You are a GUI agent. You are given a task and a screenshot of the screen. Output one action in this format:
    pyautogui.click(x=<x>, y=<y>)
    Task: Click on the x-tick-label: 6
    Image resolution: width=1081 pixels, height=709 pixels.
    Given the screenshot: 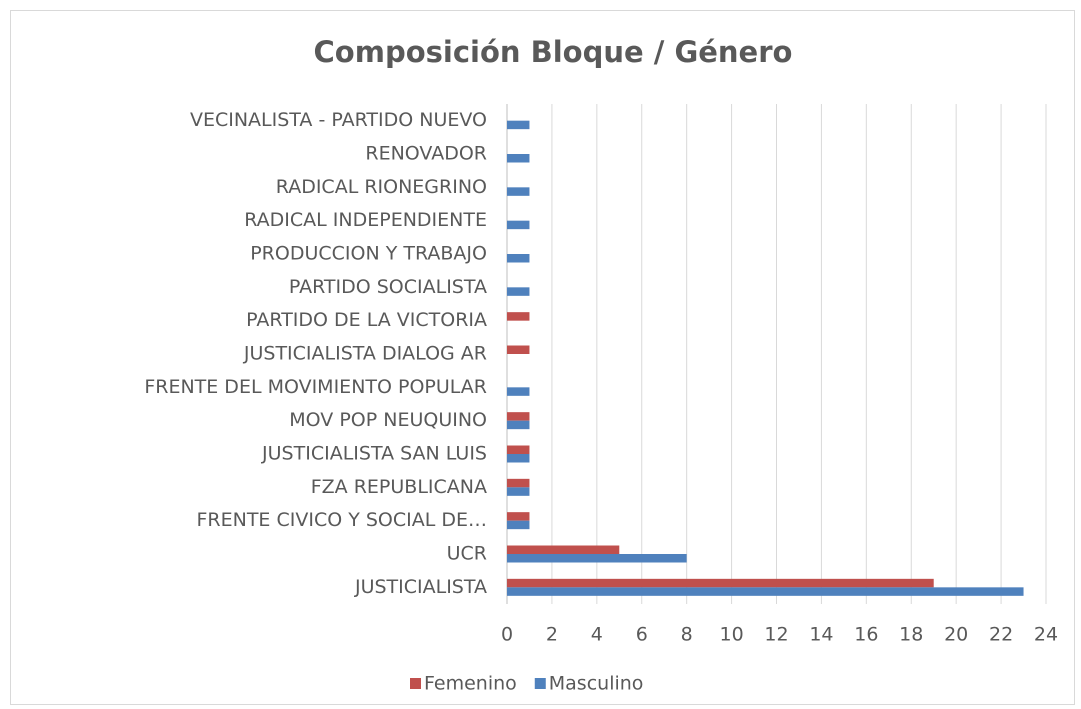 What is the action you would take?
    pyautogui.click(x=642, y=635)
    